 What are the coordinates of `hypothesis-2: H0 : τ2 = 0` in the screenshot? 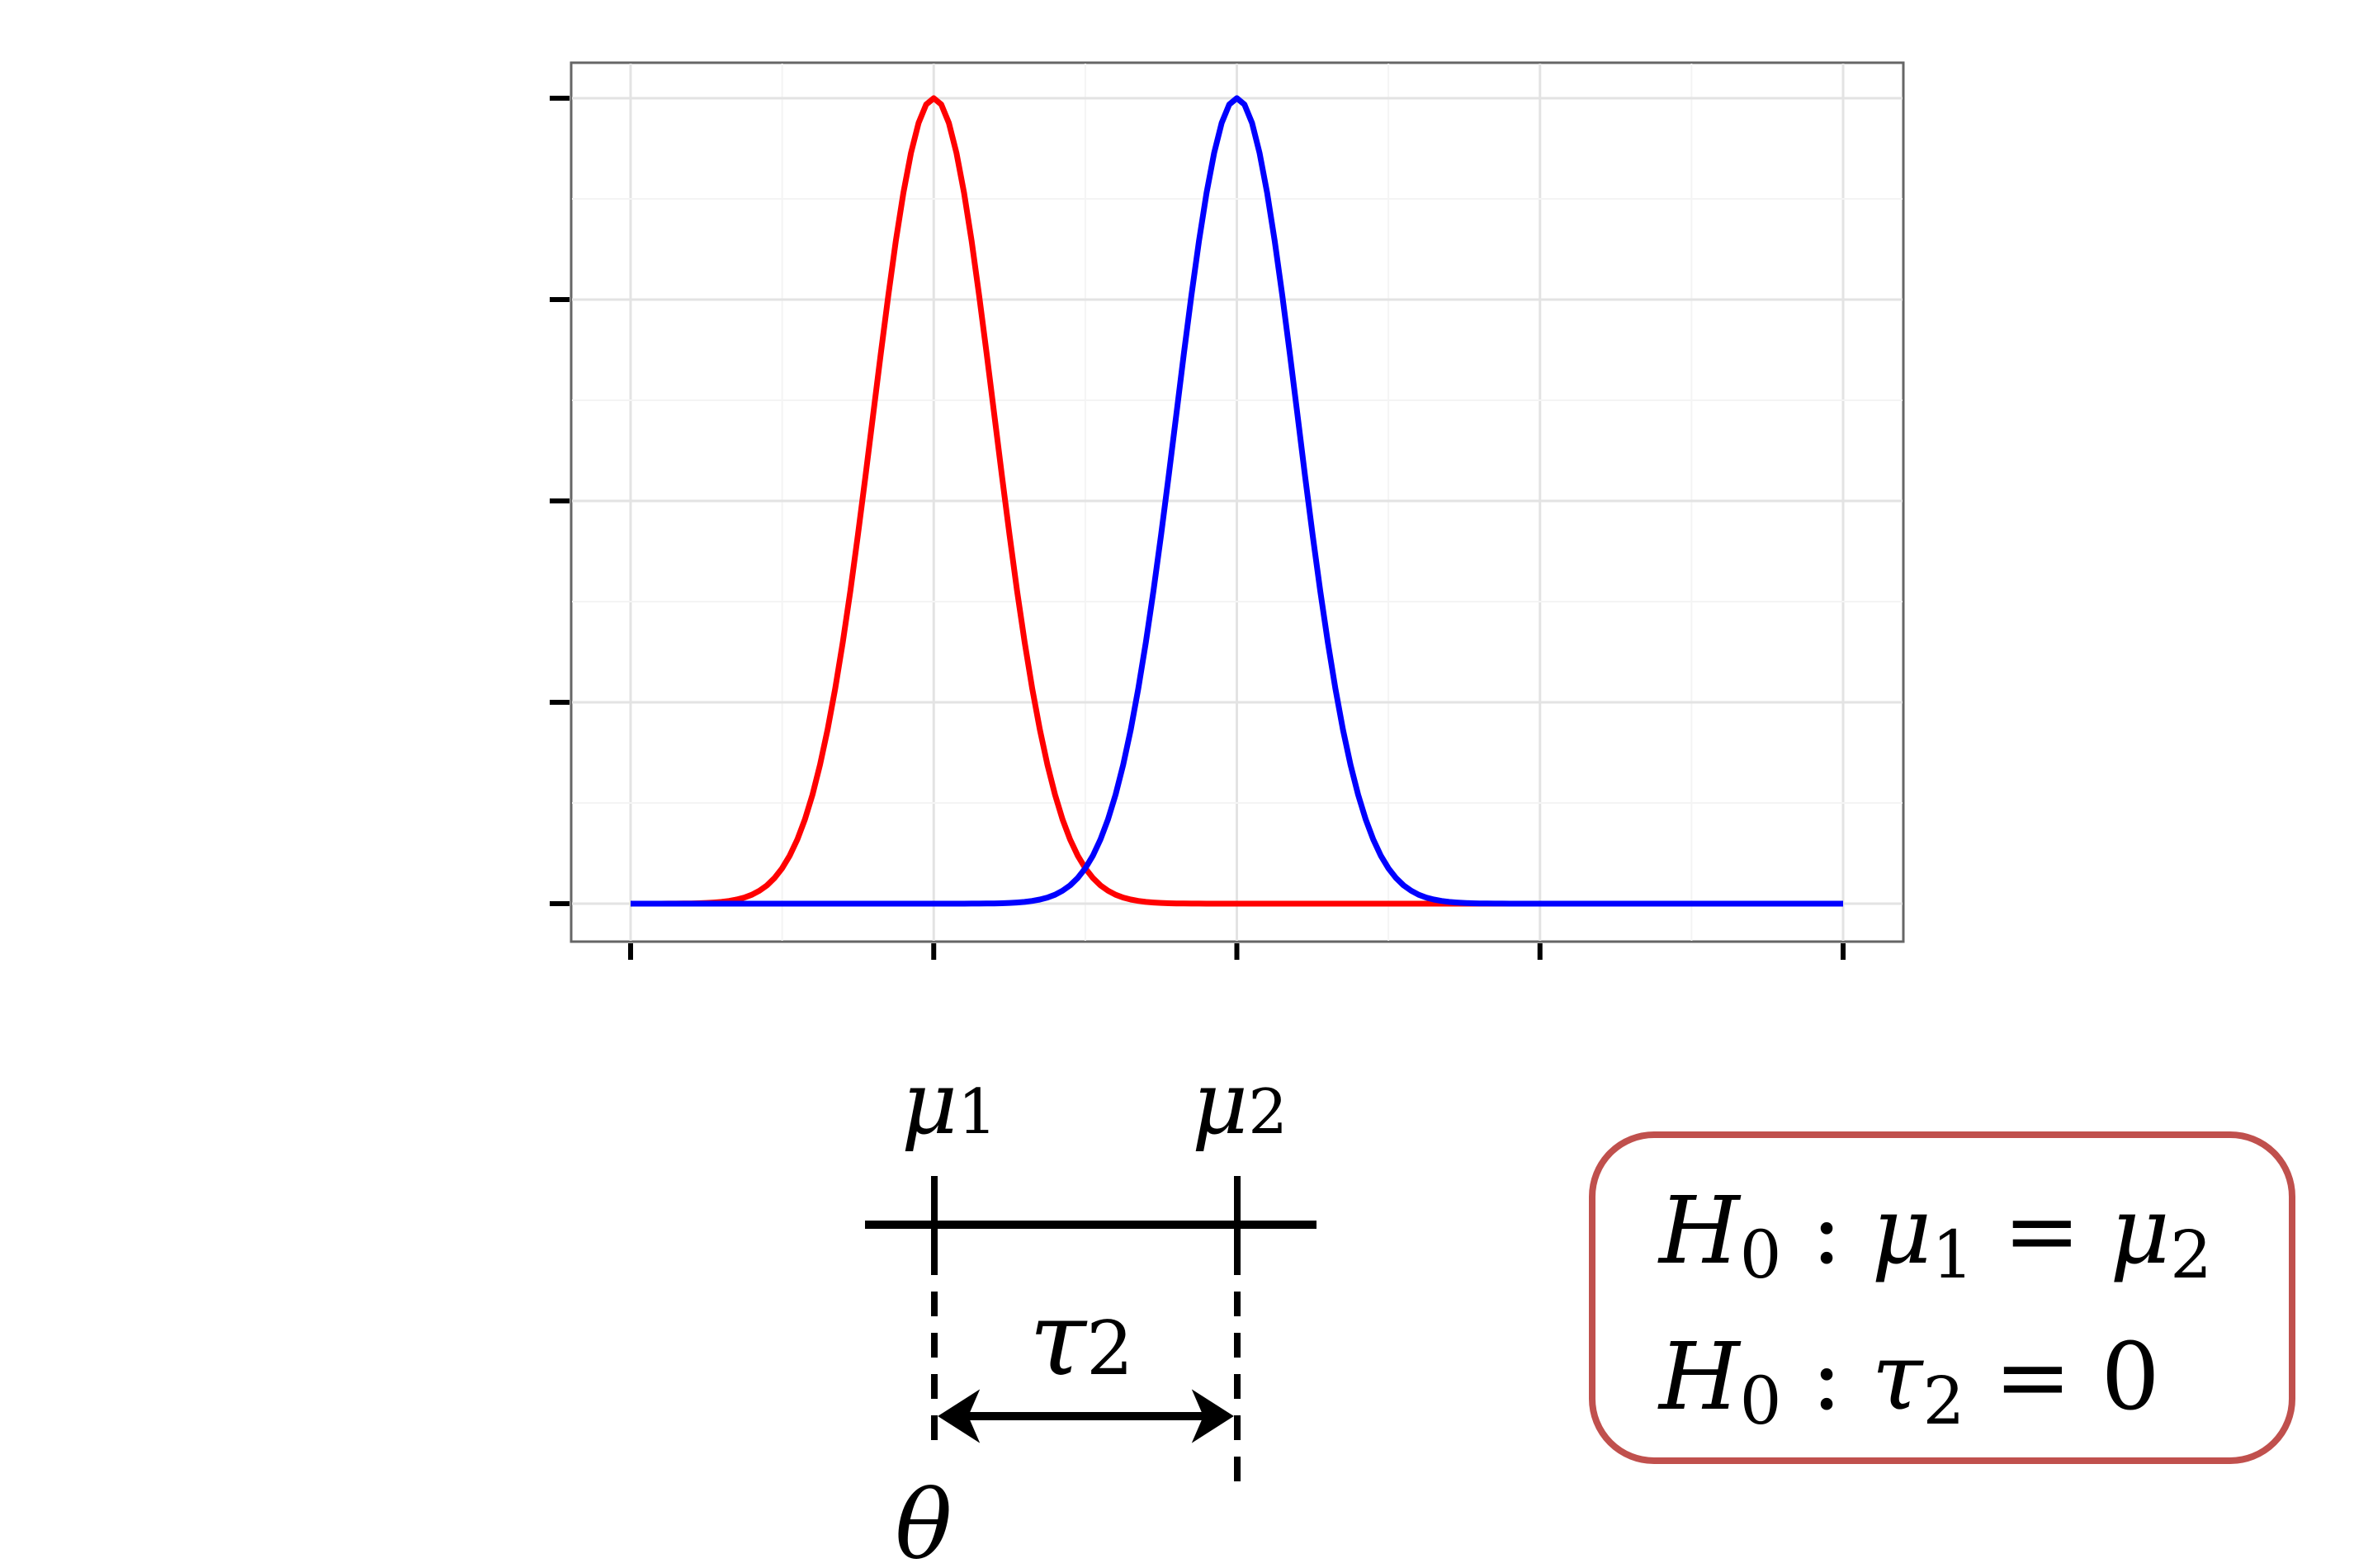 It's located at (1908, 1381).